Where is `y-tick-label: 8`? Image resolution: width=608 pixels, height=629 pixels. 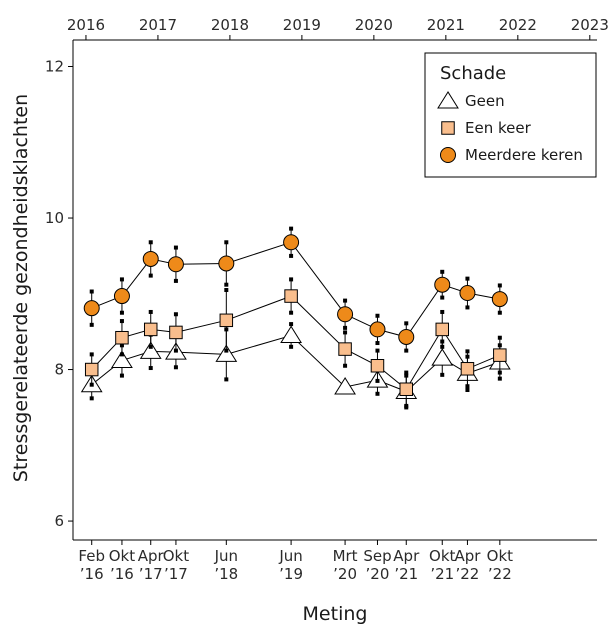 y-tick-label: 8 is located at coordinates (59, 370).